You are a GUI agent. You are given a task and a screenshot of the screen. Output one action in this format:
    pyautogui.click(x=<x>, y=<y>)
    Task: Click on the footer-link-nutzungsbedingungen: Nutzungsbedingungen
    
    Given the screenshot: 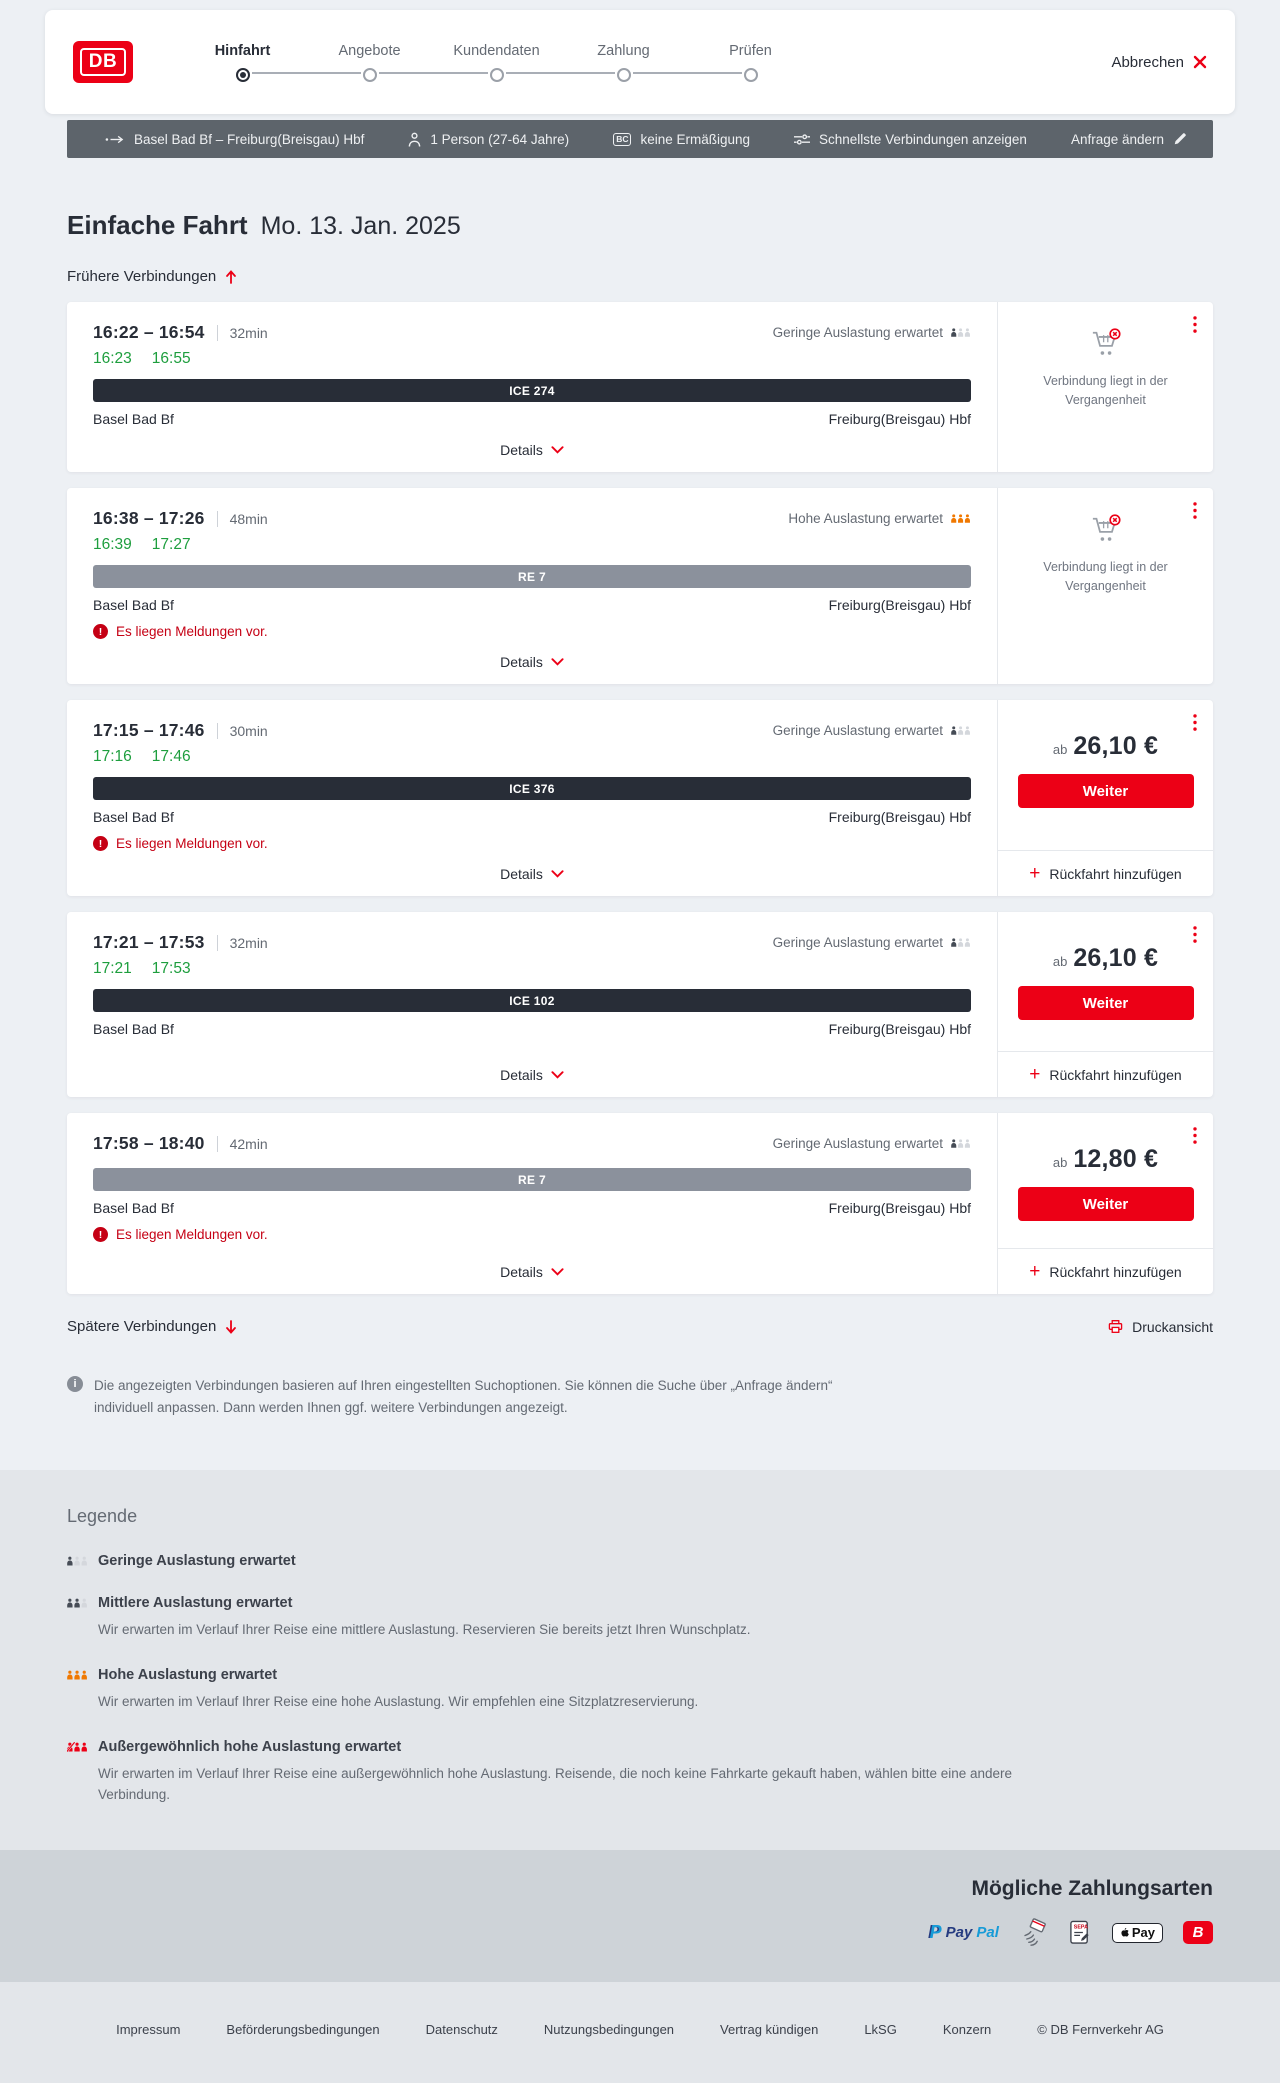 What is the action you would take?
    pyautogui.click(x=609, y=2029)
    